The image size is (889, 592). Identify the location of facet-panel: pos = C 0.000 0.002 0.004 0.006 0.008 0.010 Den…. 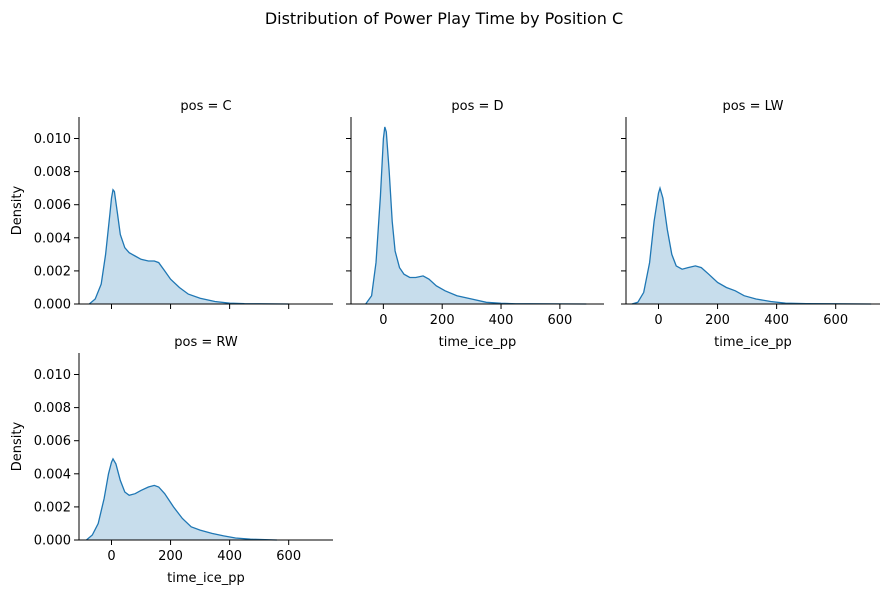
(171, 206).